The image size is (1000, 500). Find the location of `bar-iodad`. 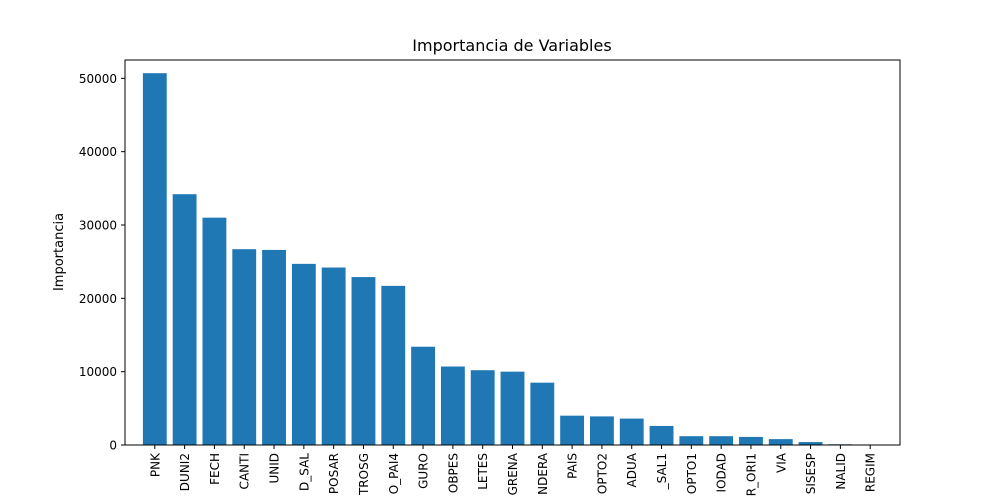

bar-iodad is located at coordinates (721, 440).